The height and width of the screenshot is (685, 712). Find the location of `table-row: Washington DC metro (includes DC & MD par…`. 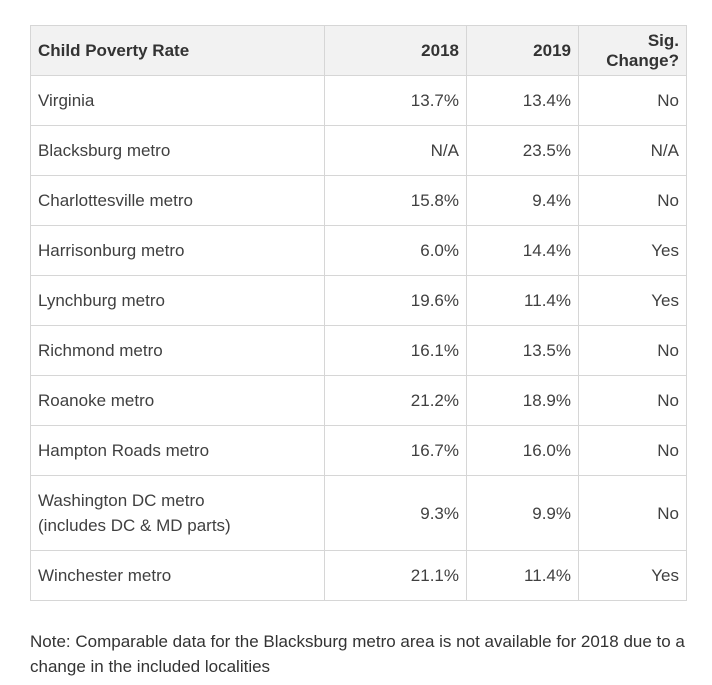

table-row: Washington DC metro (includes DC & MD par… is located at coordinates (358, 513).